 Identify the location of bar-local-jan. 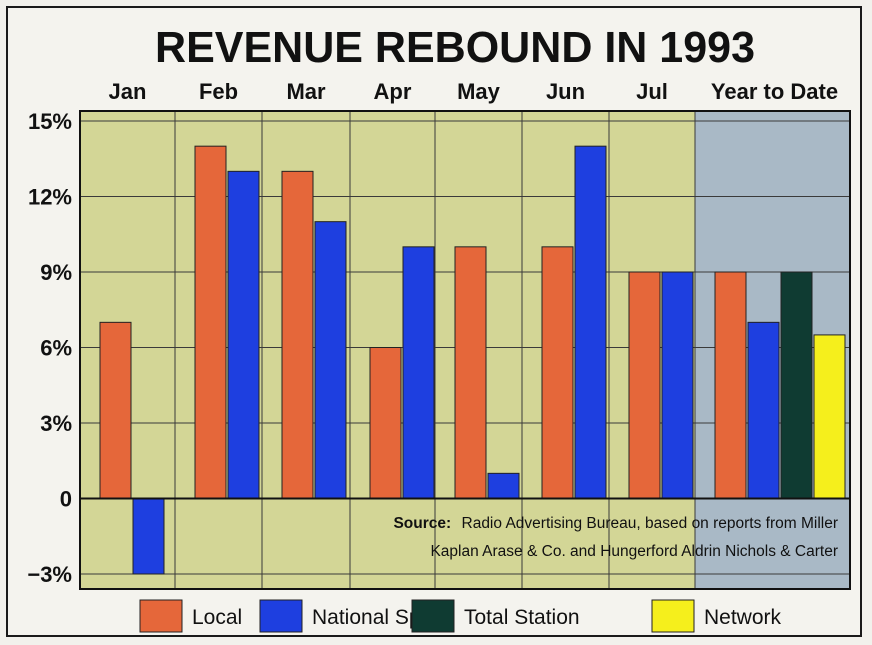
(115, 410).